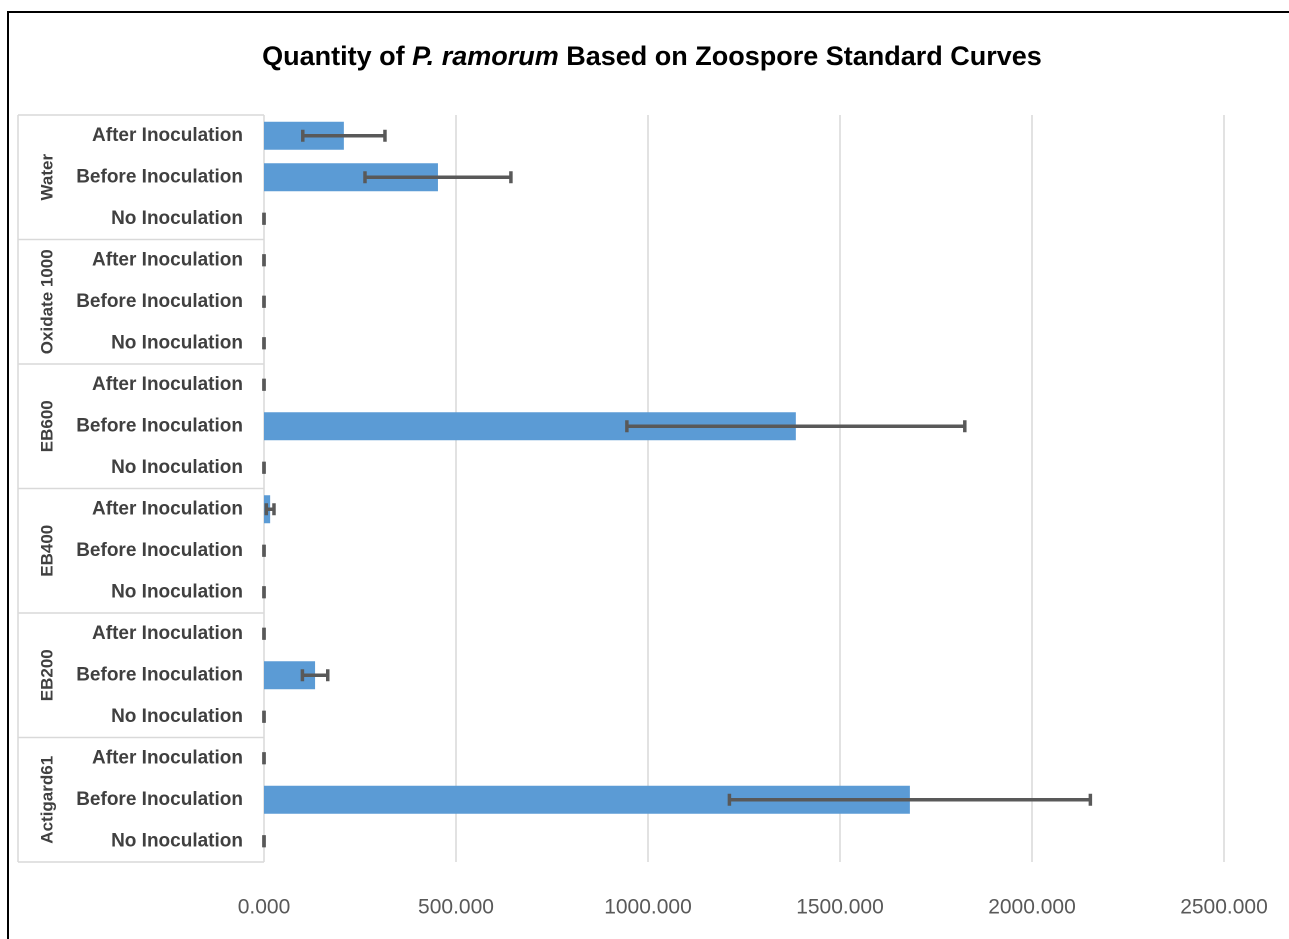 The width and height of the screenshot is (1289, 939). I want to click on title-part: P. ramorum, so click(485, 56).